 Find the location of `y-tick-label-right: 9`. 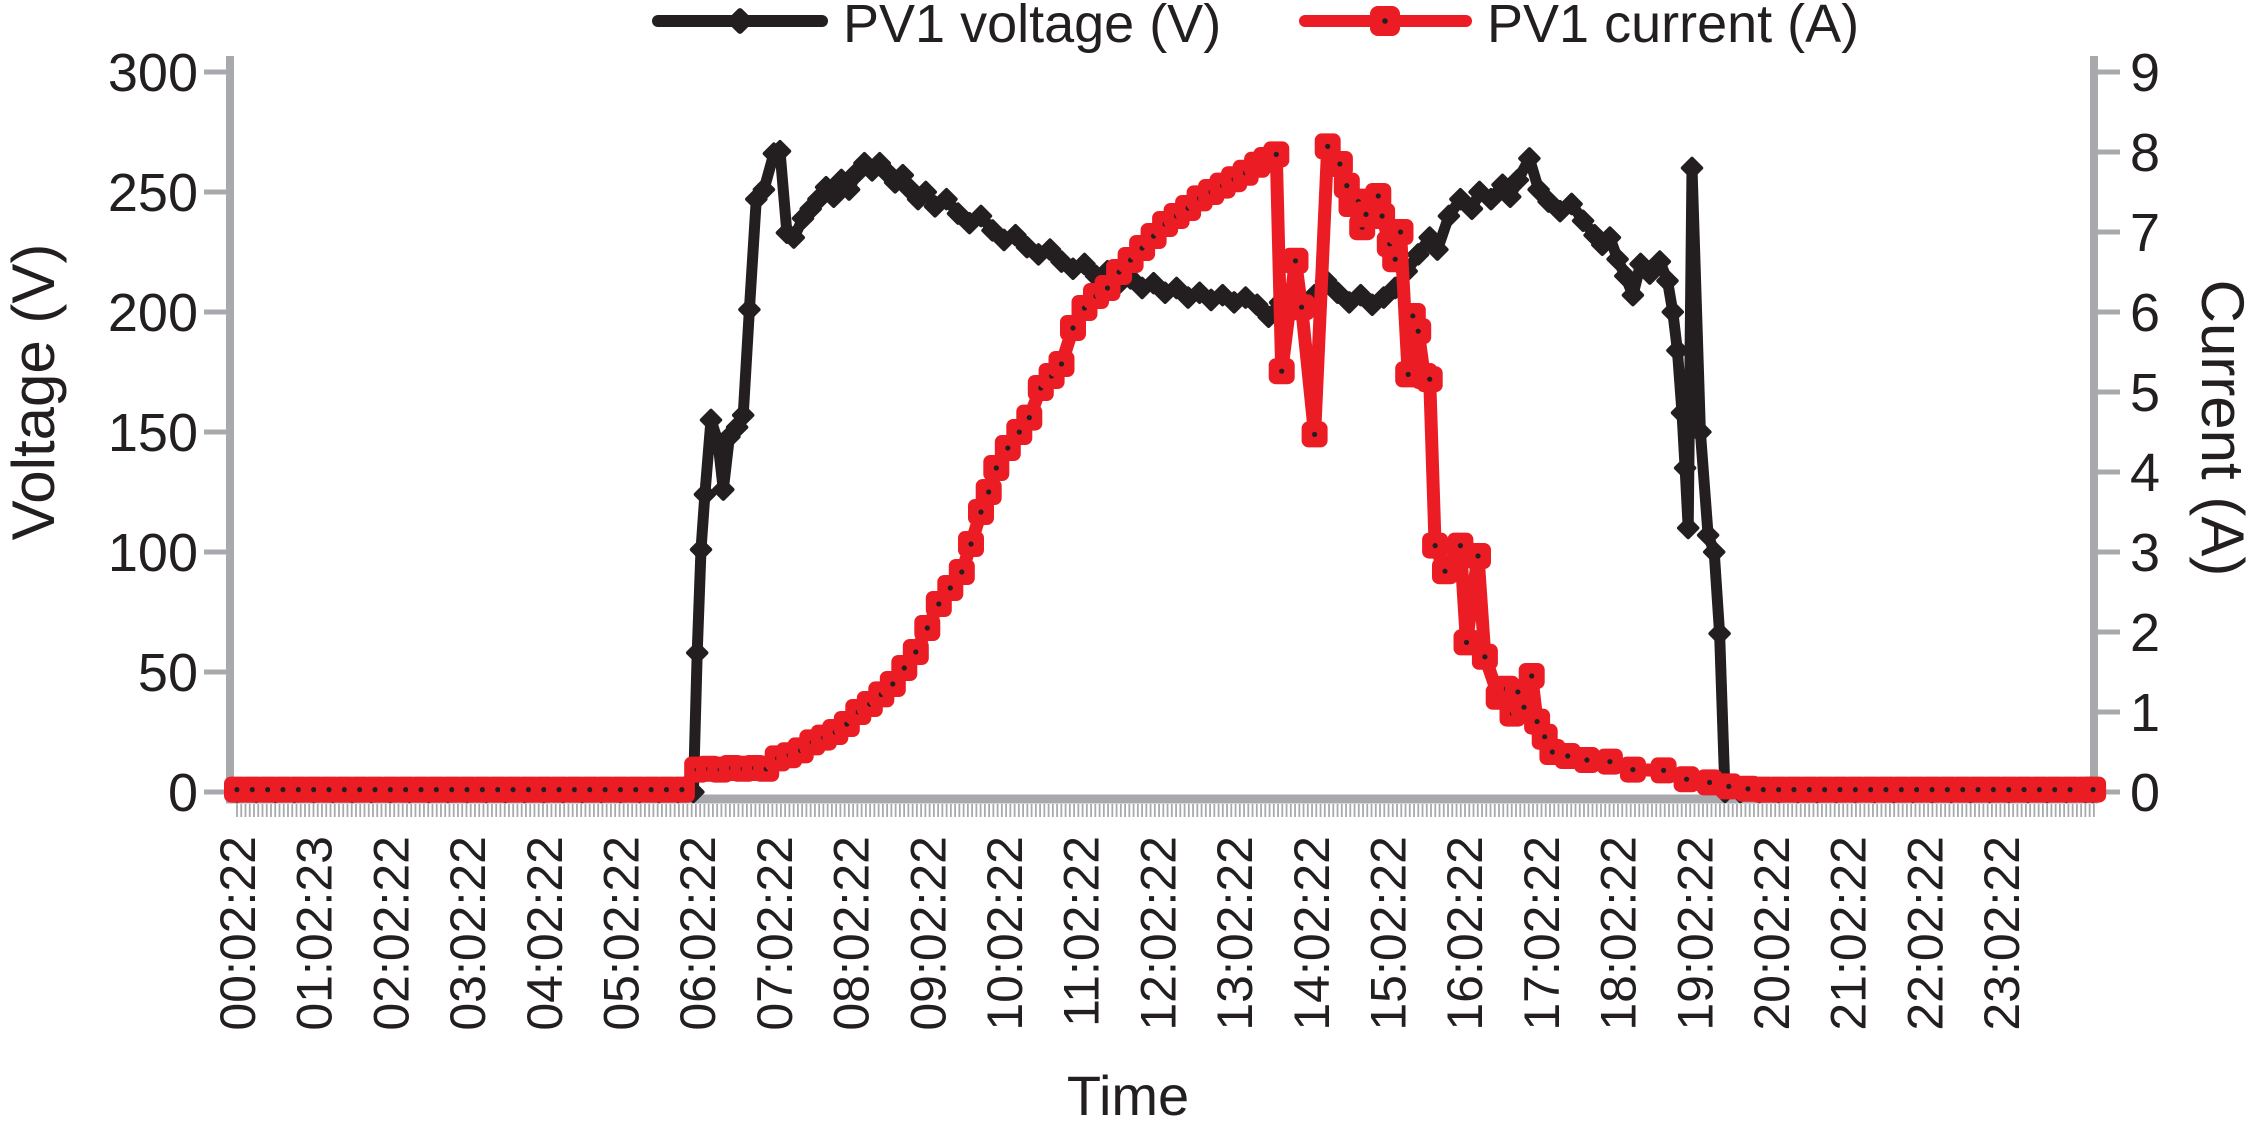

y-tick-label-right: 9 is located at coordinates (2145, 73).